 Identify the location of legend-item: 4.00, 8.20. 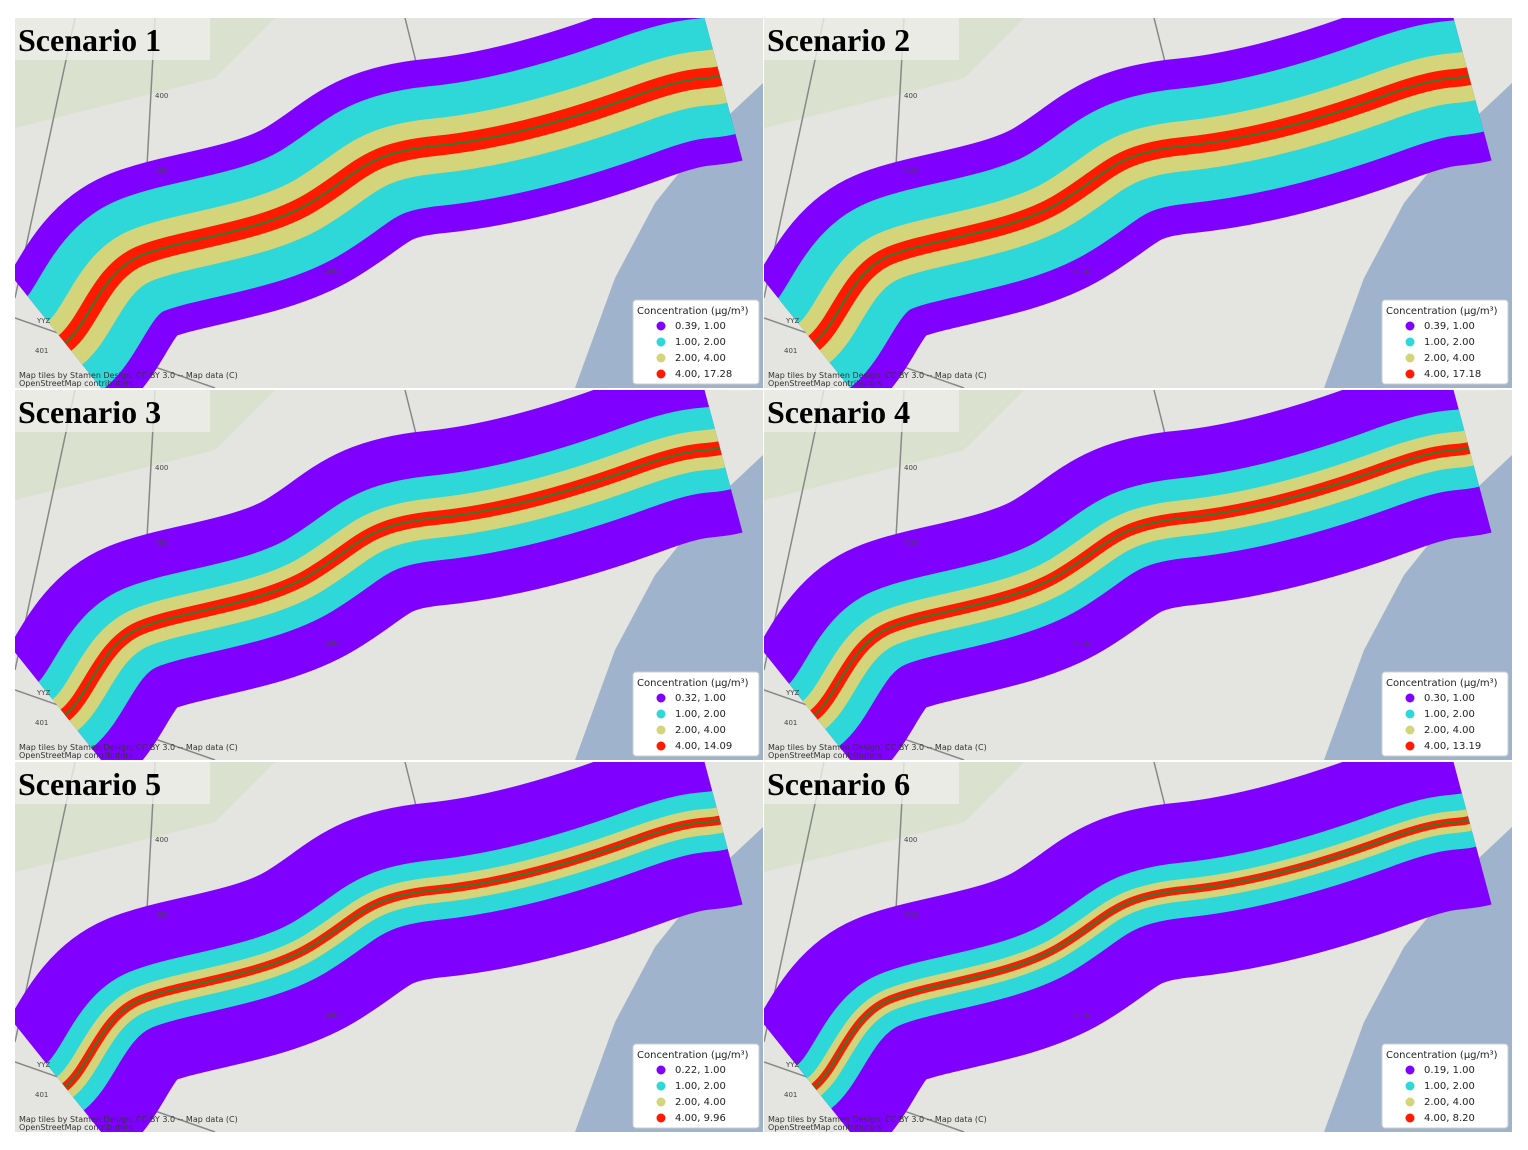
(1449, 1118).